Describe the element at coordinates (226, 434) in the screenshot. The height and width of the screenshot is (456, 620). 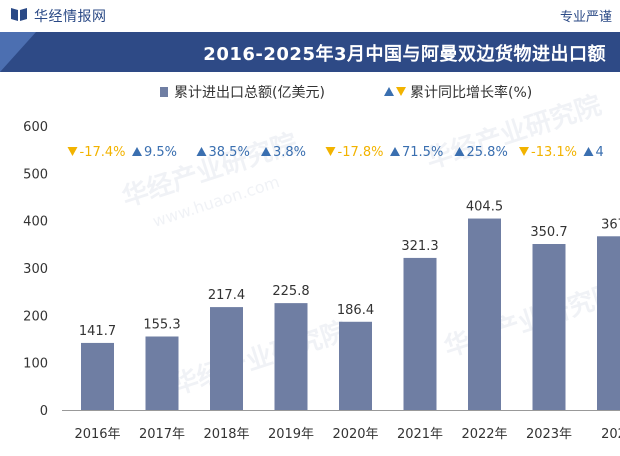
I see `x-tick-label: 2018年` at that location.